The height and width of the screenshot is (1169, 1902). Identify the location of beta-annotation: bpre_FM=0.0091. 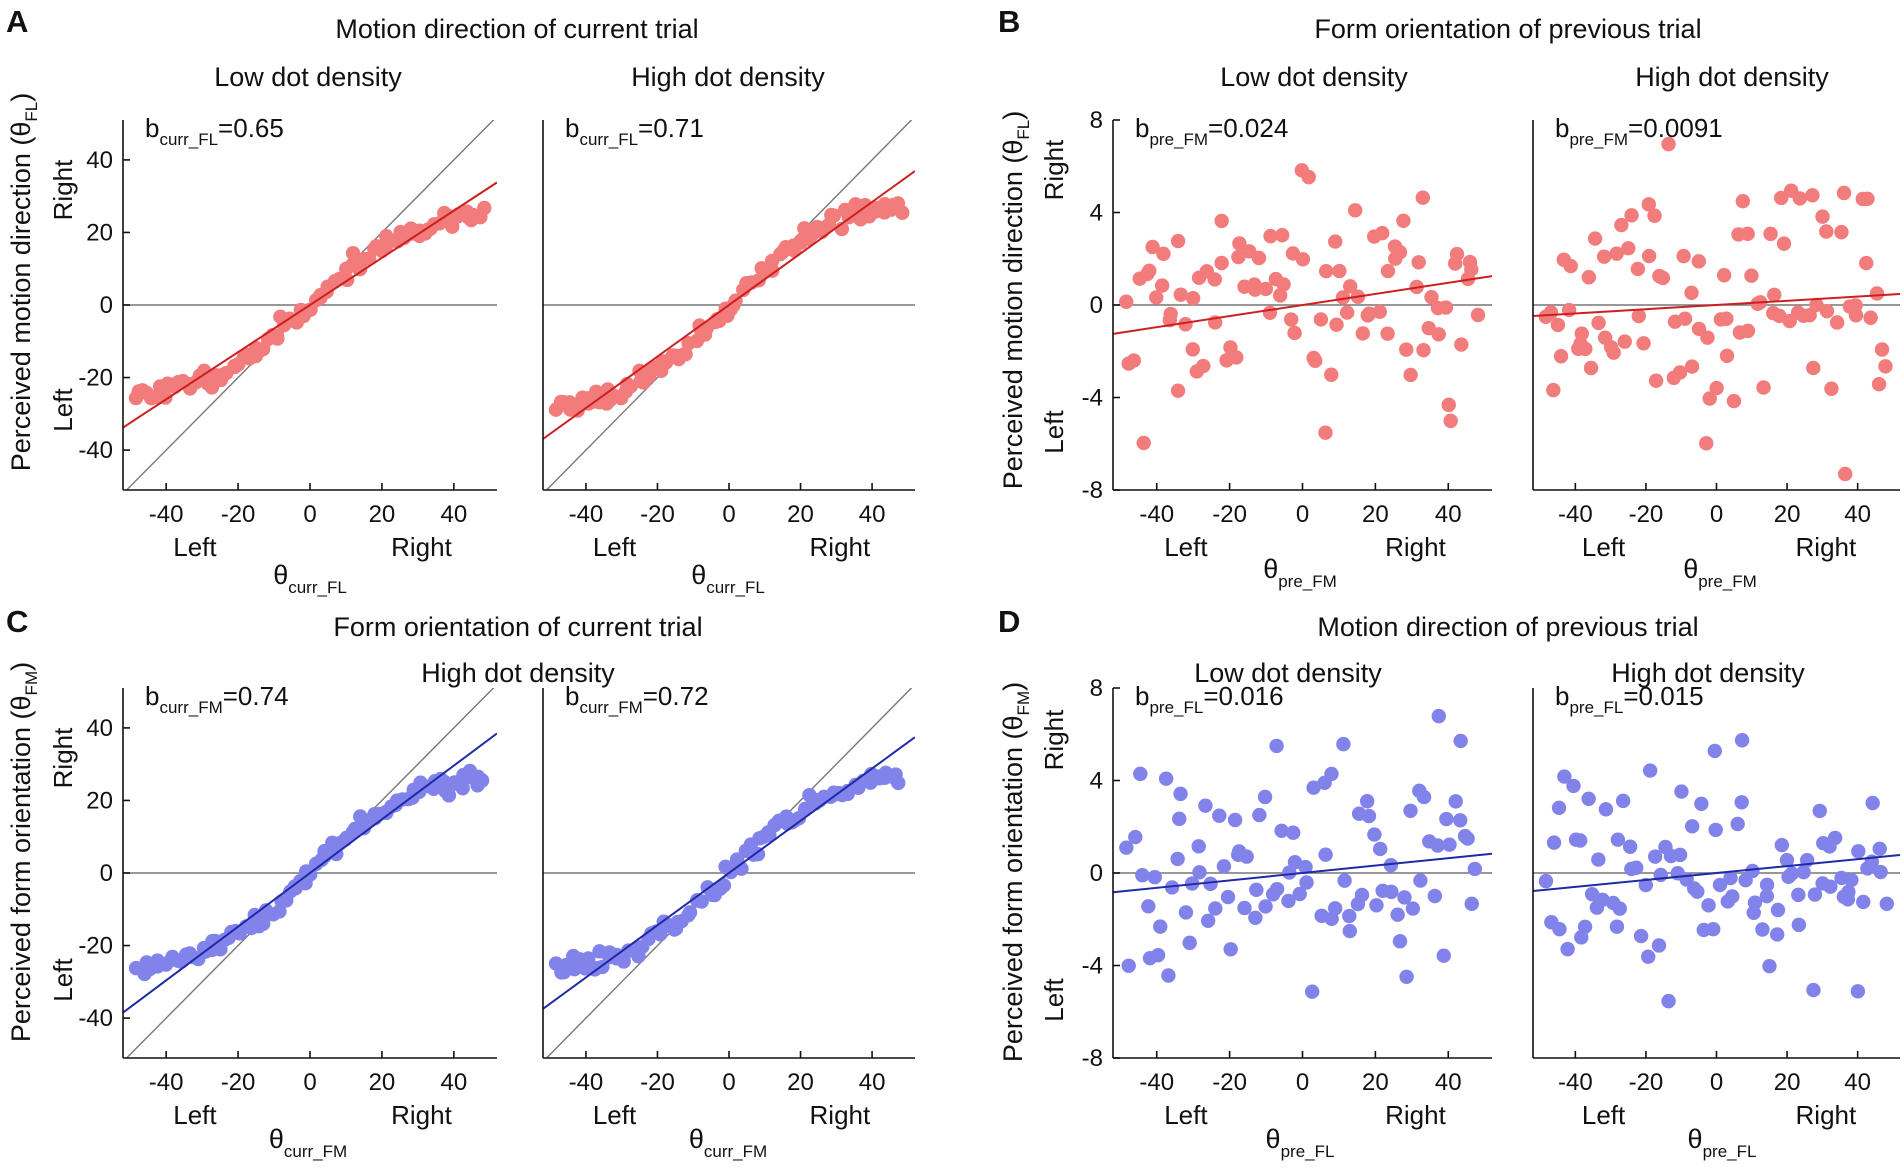
(1639, 131).